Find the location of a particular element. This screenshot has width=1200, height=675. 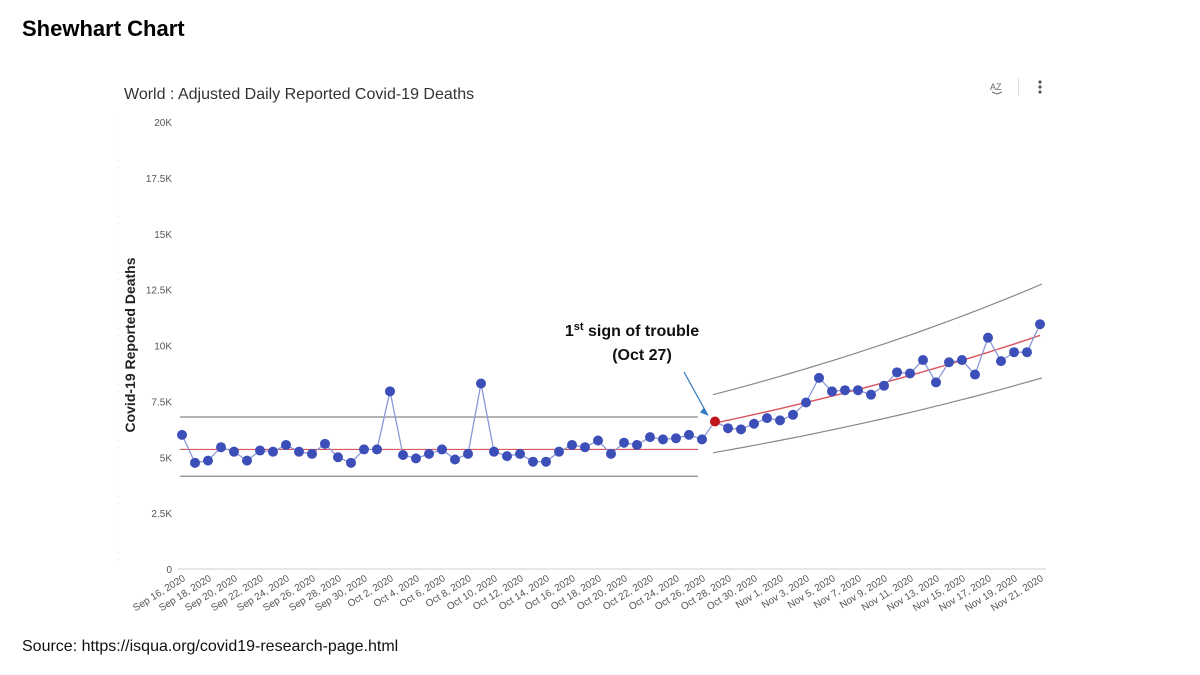

highlight-point is located at coordinates (715, 421).